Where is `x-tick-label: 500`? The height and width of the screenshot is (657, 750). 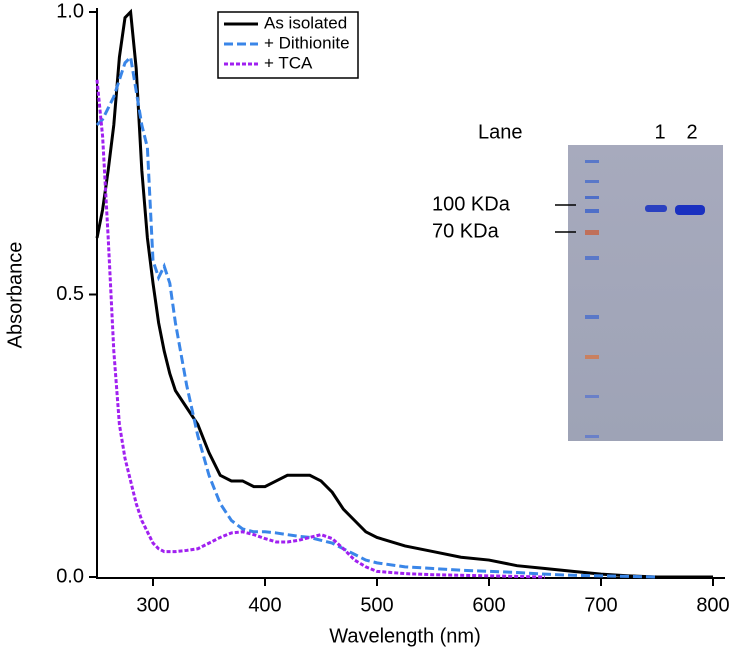
x-tick-label: 500 is located at coordinates (376, 605).